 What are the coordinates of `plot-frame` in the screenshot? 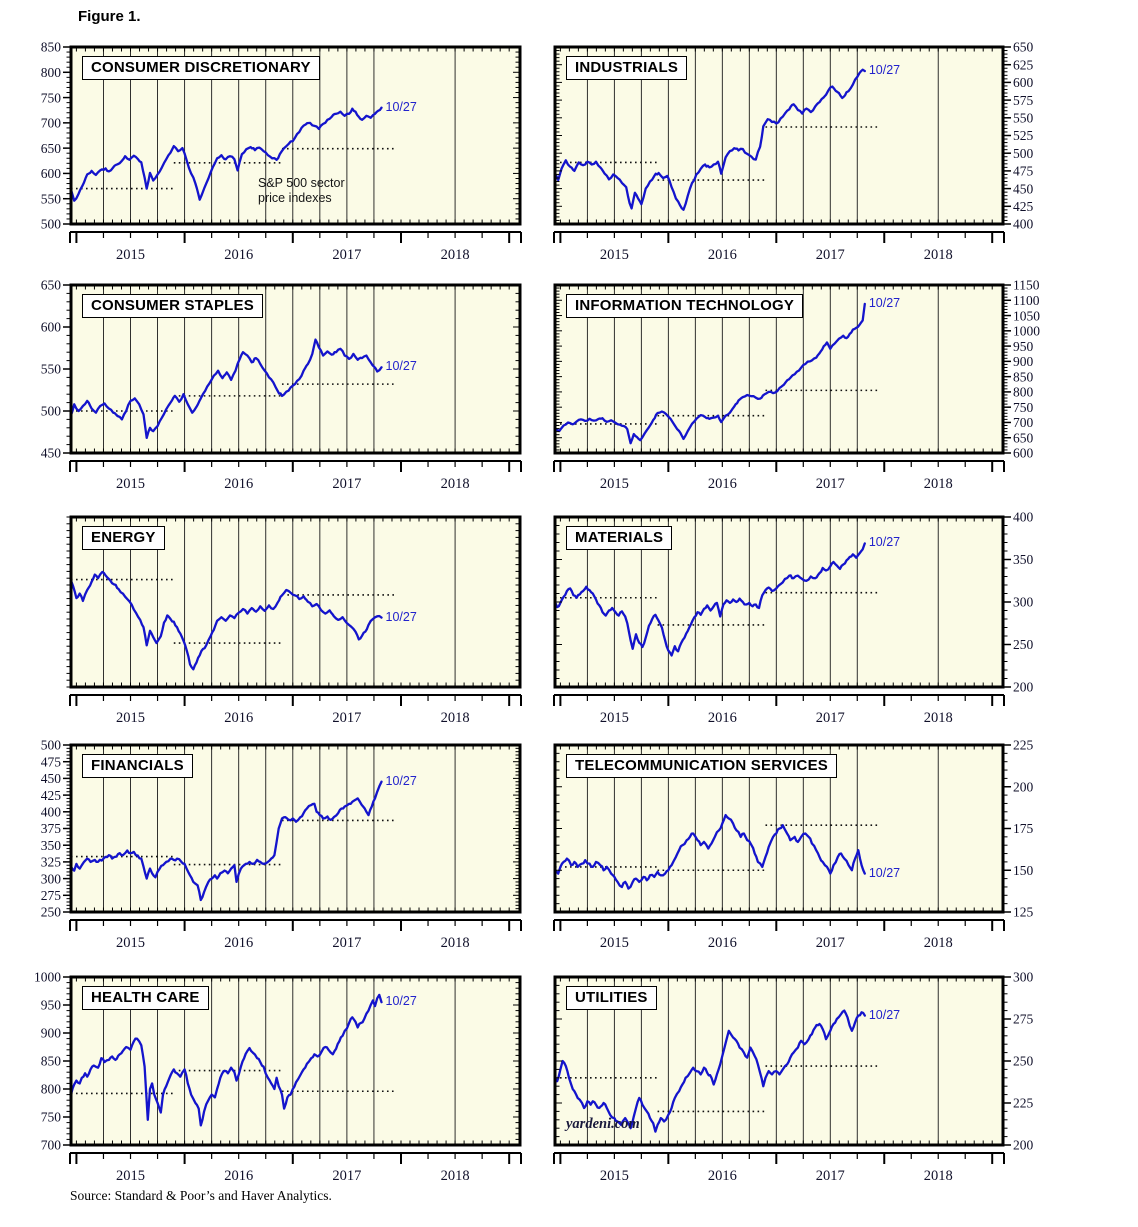 It's located at (295, 135).